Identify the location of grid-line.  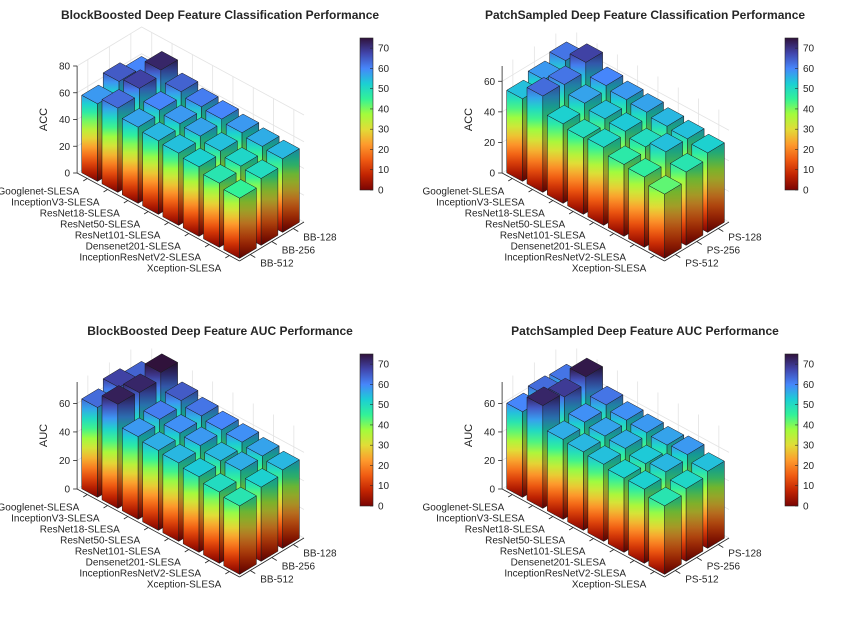
(190, 71).